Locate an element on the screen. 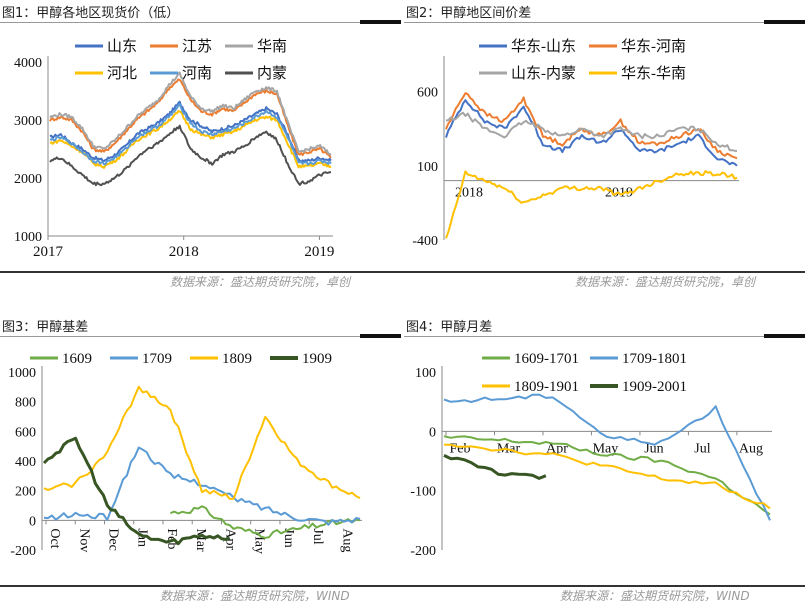  source-note-3: 数据来源：盛达期货研究院，WIND is located at coordinates (255, 596).